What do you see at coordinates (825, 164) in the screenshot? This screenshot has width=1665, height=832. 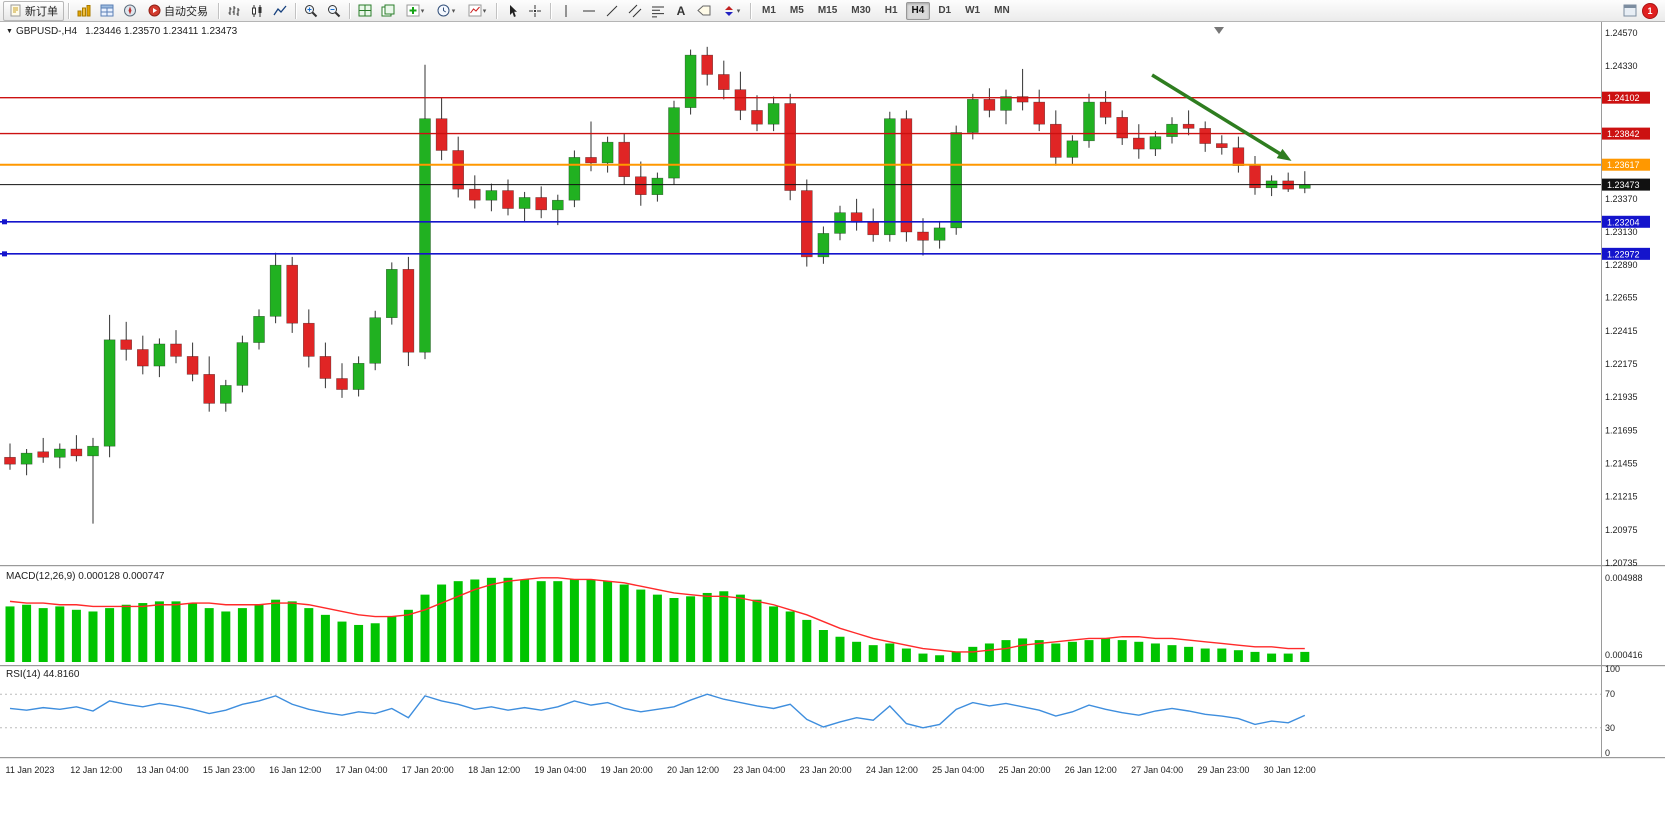 I see `horizontal-line: 1.23617` at bounding box center [825, 164].